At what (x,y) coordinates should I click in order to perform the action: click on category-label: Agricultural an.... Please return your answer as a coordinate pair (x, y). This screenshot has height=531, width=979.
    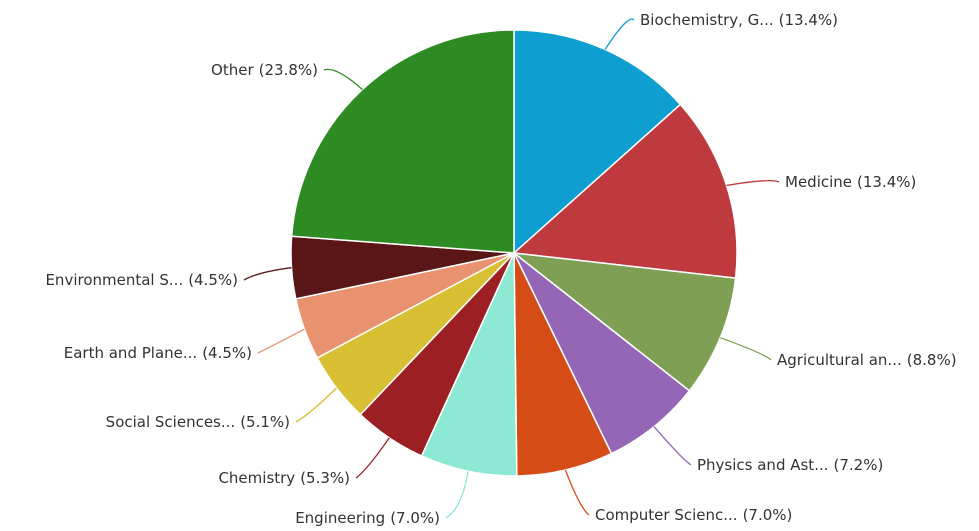
    Looking at the image, I should click on (839, 360).